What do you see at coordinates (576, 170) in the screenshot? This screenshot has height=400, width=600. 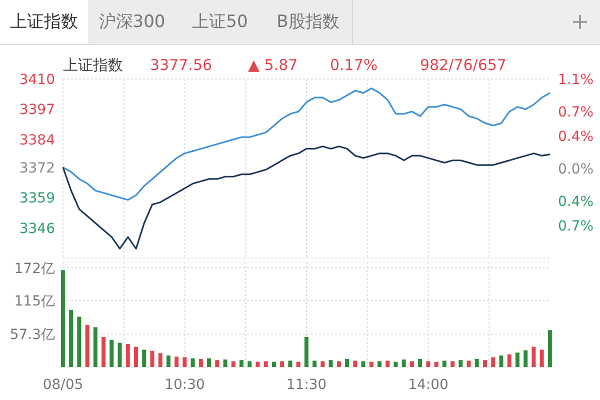 I see `y2-tick-label: 0.0%` at bounding box center [576, 170].